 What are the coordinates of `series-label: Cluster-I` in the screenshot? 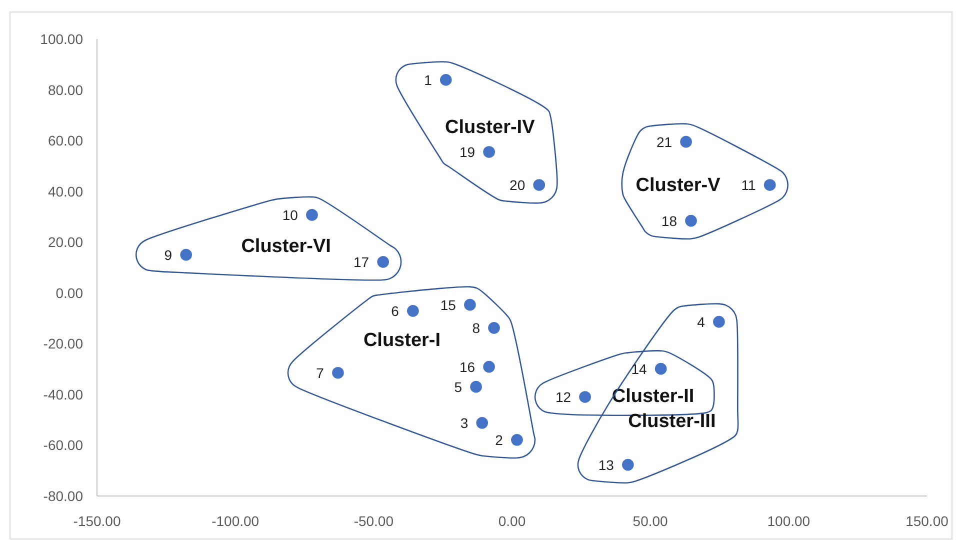 It's located at (402, 340).